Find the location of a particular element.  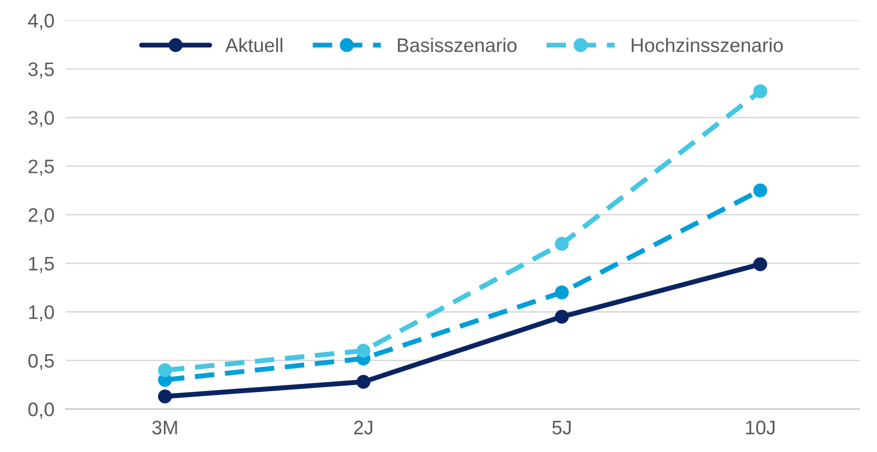

y-tick-label: 2,5 is located at coordinates (41, 168).